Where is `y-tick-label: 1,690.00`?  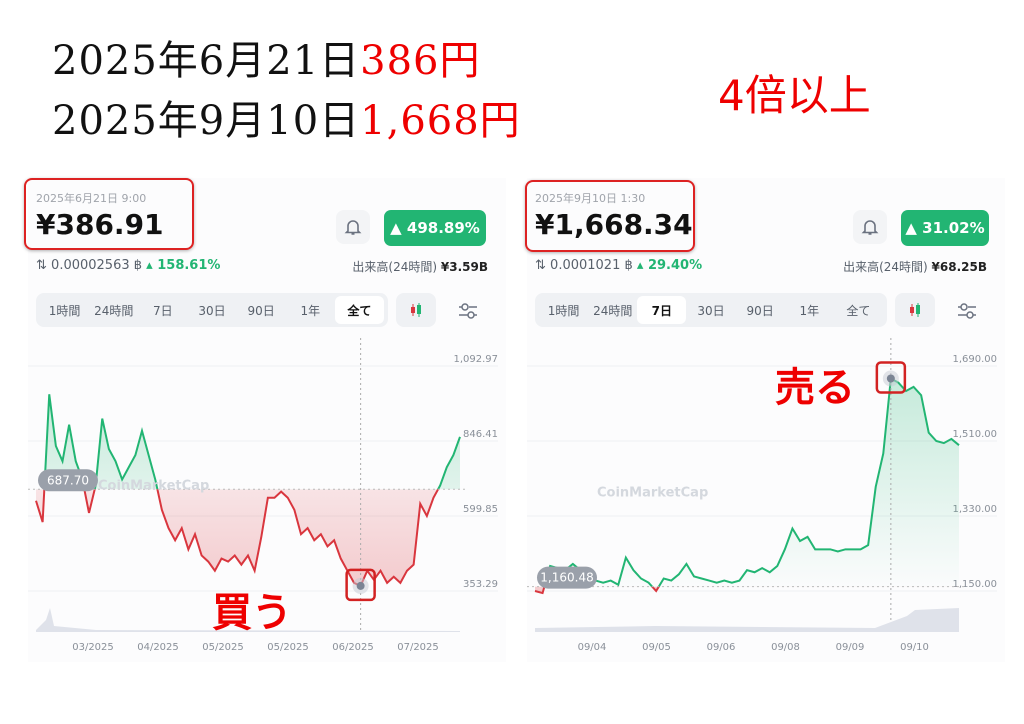 y-tick-label: 1,690.00 is located at coordinates (974, 359).